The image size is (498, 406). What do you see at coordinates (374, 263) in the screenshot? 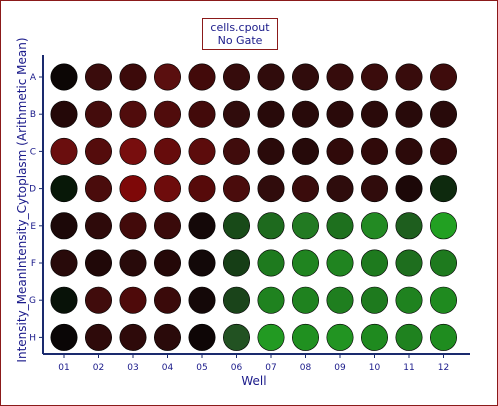
I see `well-F10` at bounding box center [374, 263].